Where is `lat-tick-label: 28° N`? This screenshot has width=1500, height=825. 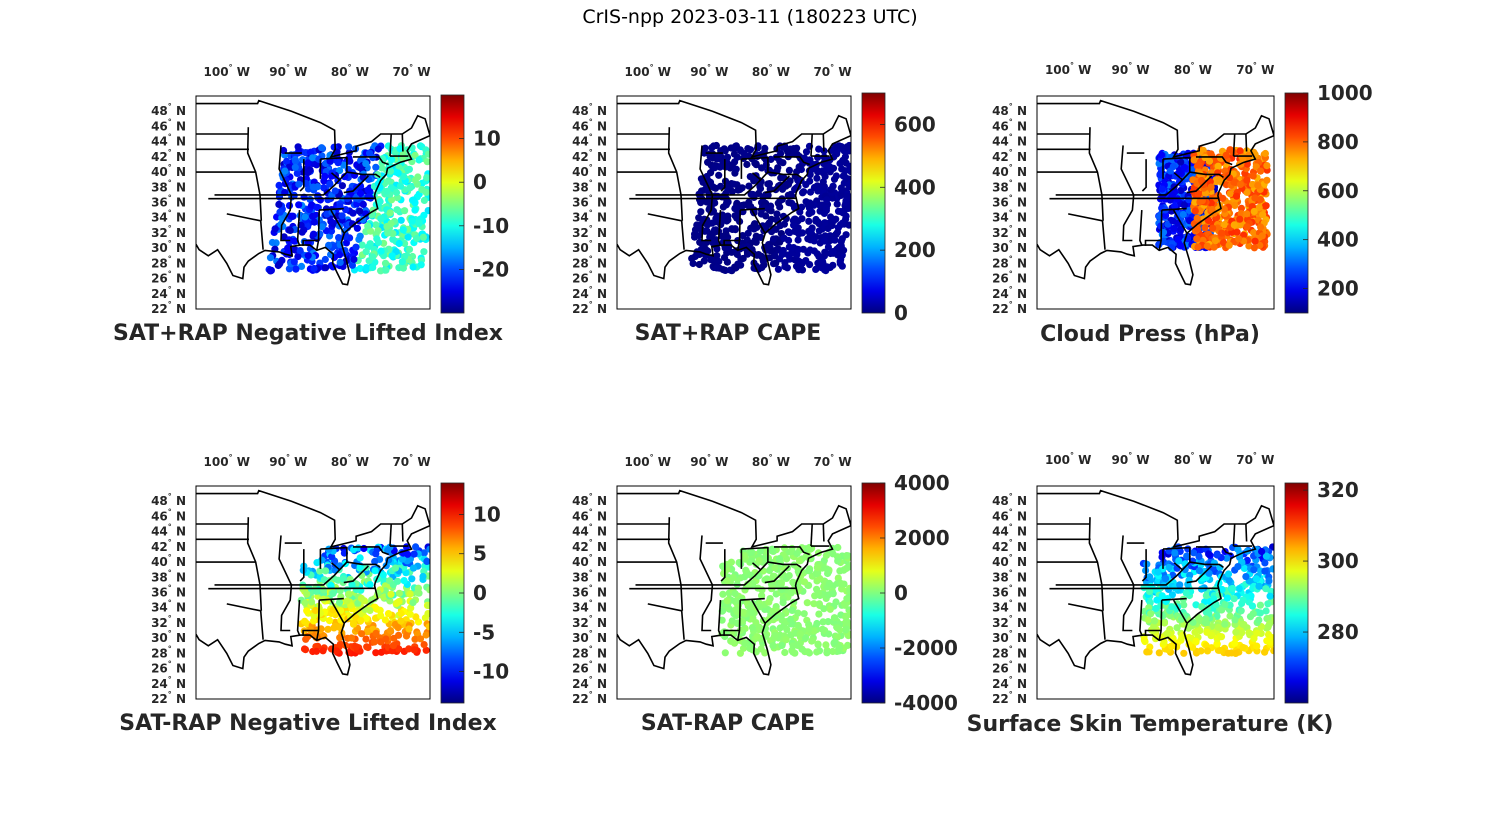
lat-tick-label: 28° N is located at coordinates (589, 262).